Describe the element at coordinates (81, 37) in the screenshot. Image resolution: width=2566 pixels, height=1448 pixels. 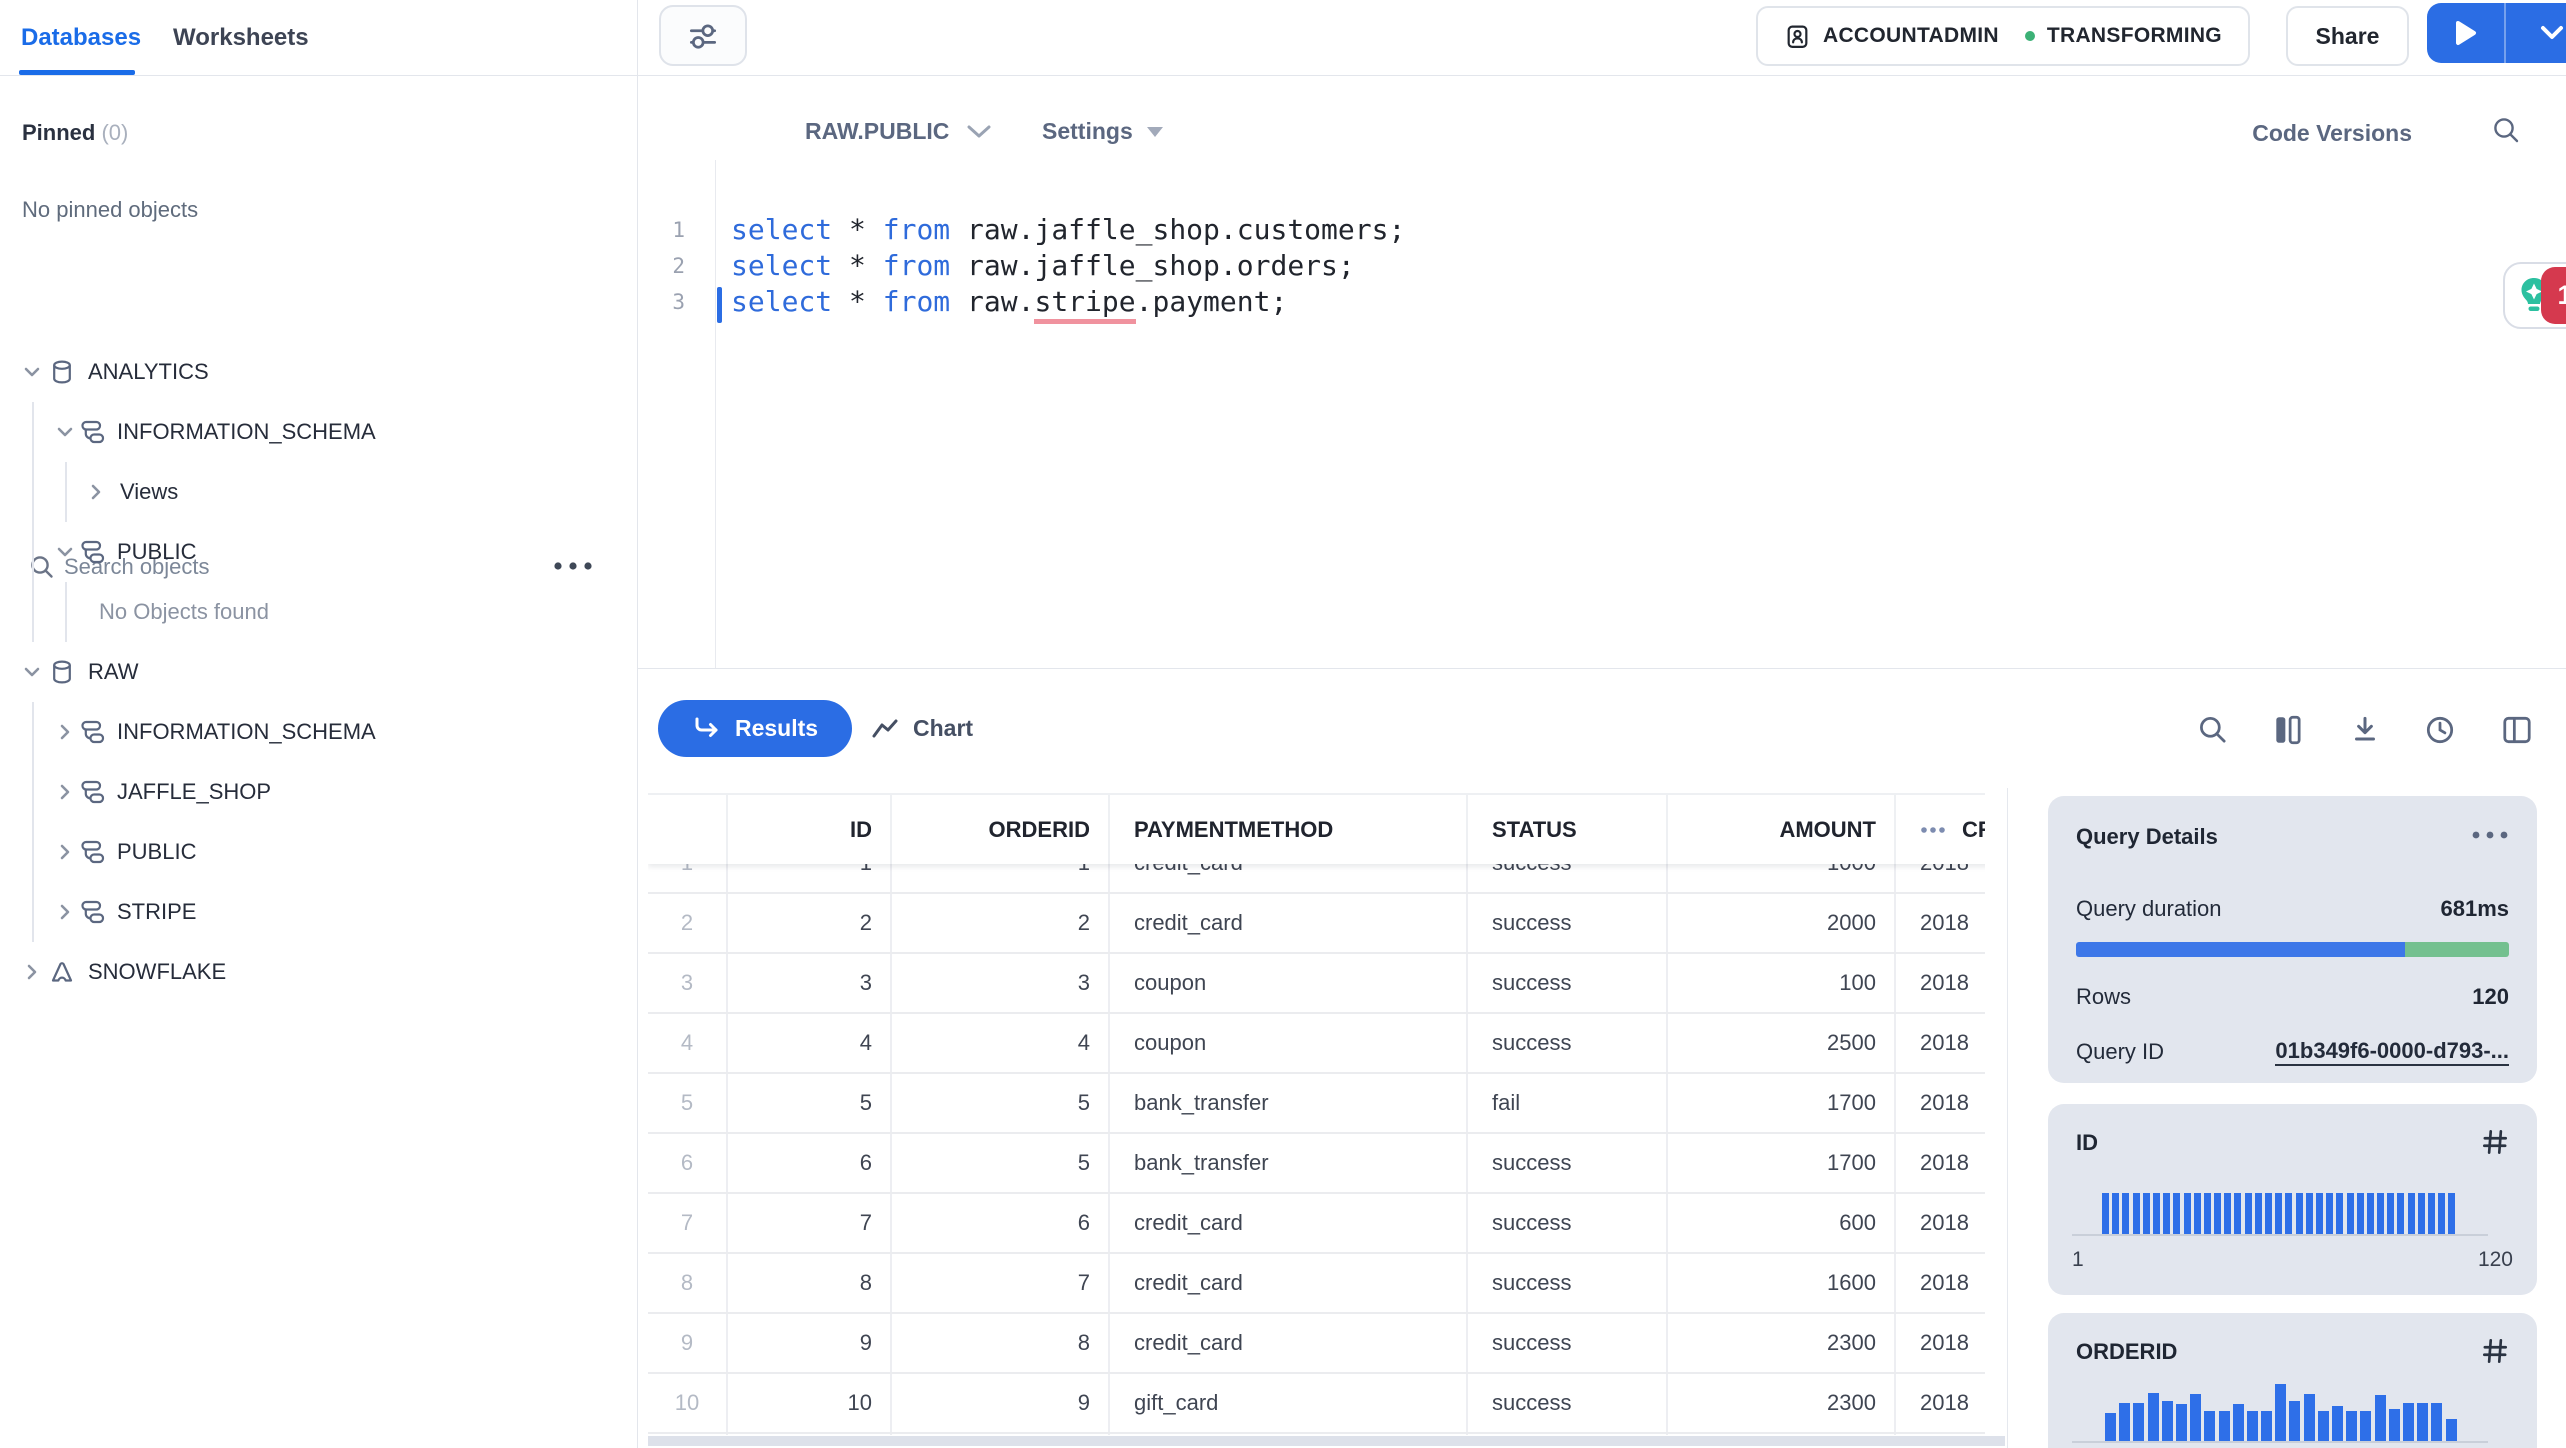
I see `tab-databases: Databases` at that location.